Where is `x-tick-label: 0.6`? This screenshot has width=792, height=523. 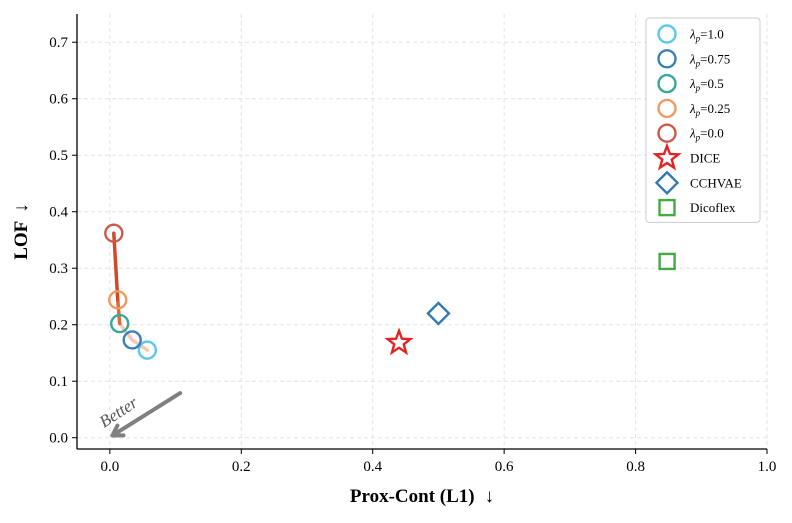
x-tick-label: 0.6 is located at coordinates (504, 467).